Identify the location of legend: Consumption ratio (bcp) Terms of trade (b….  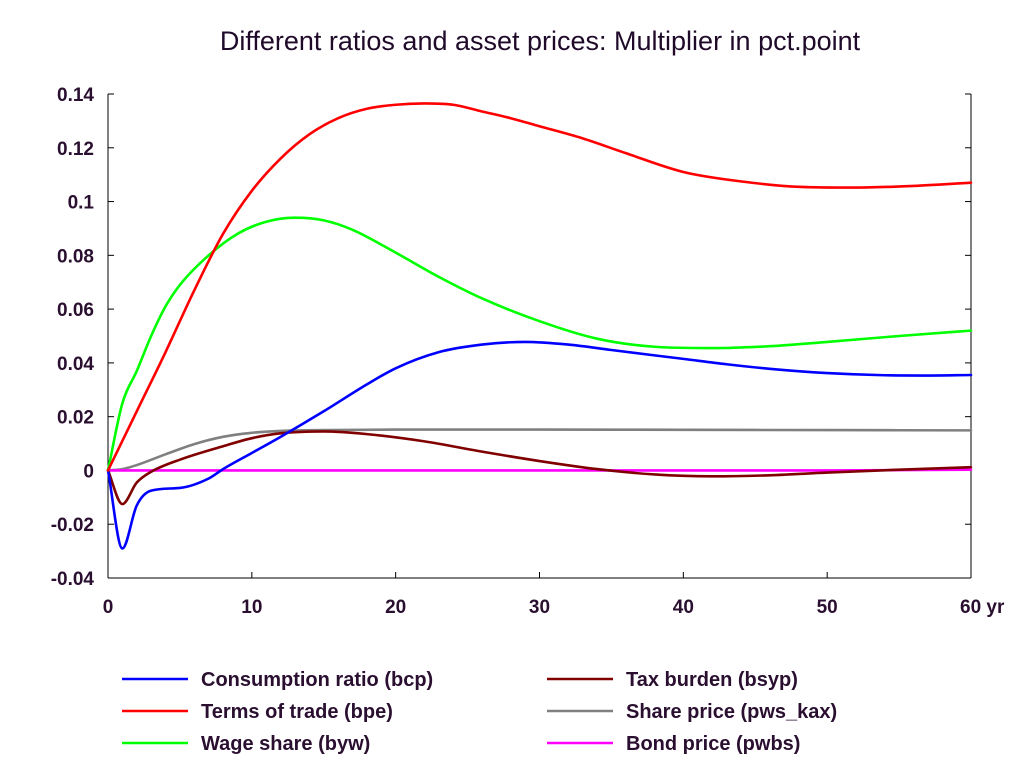
(479, 712).